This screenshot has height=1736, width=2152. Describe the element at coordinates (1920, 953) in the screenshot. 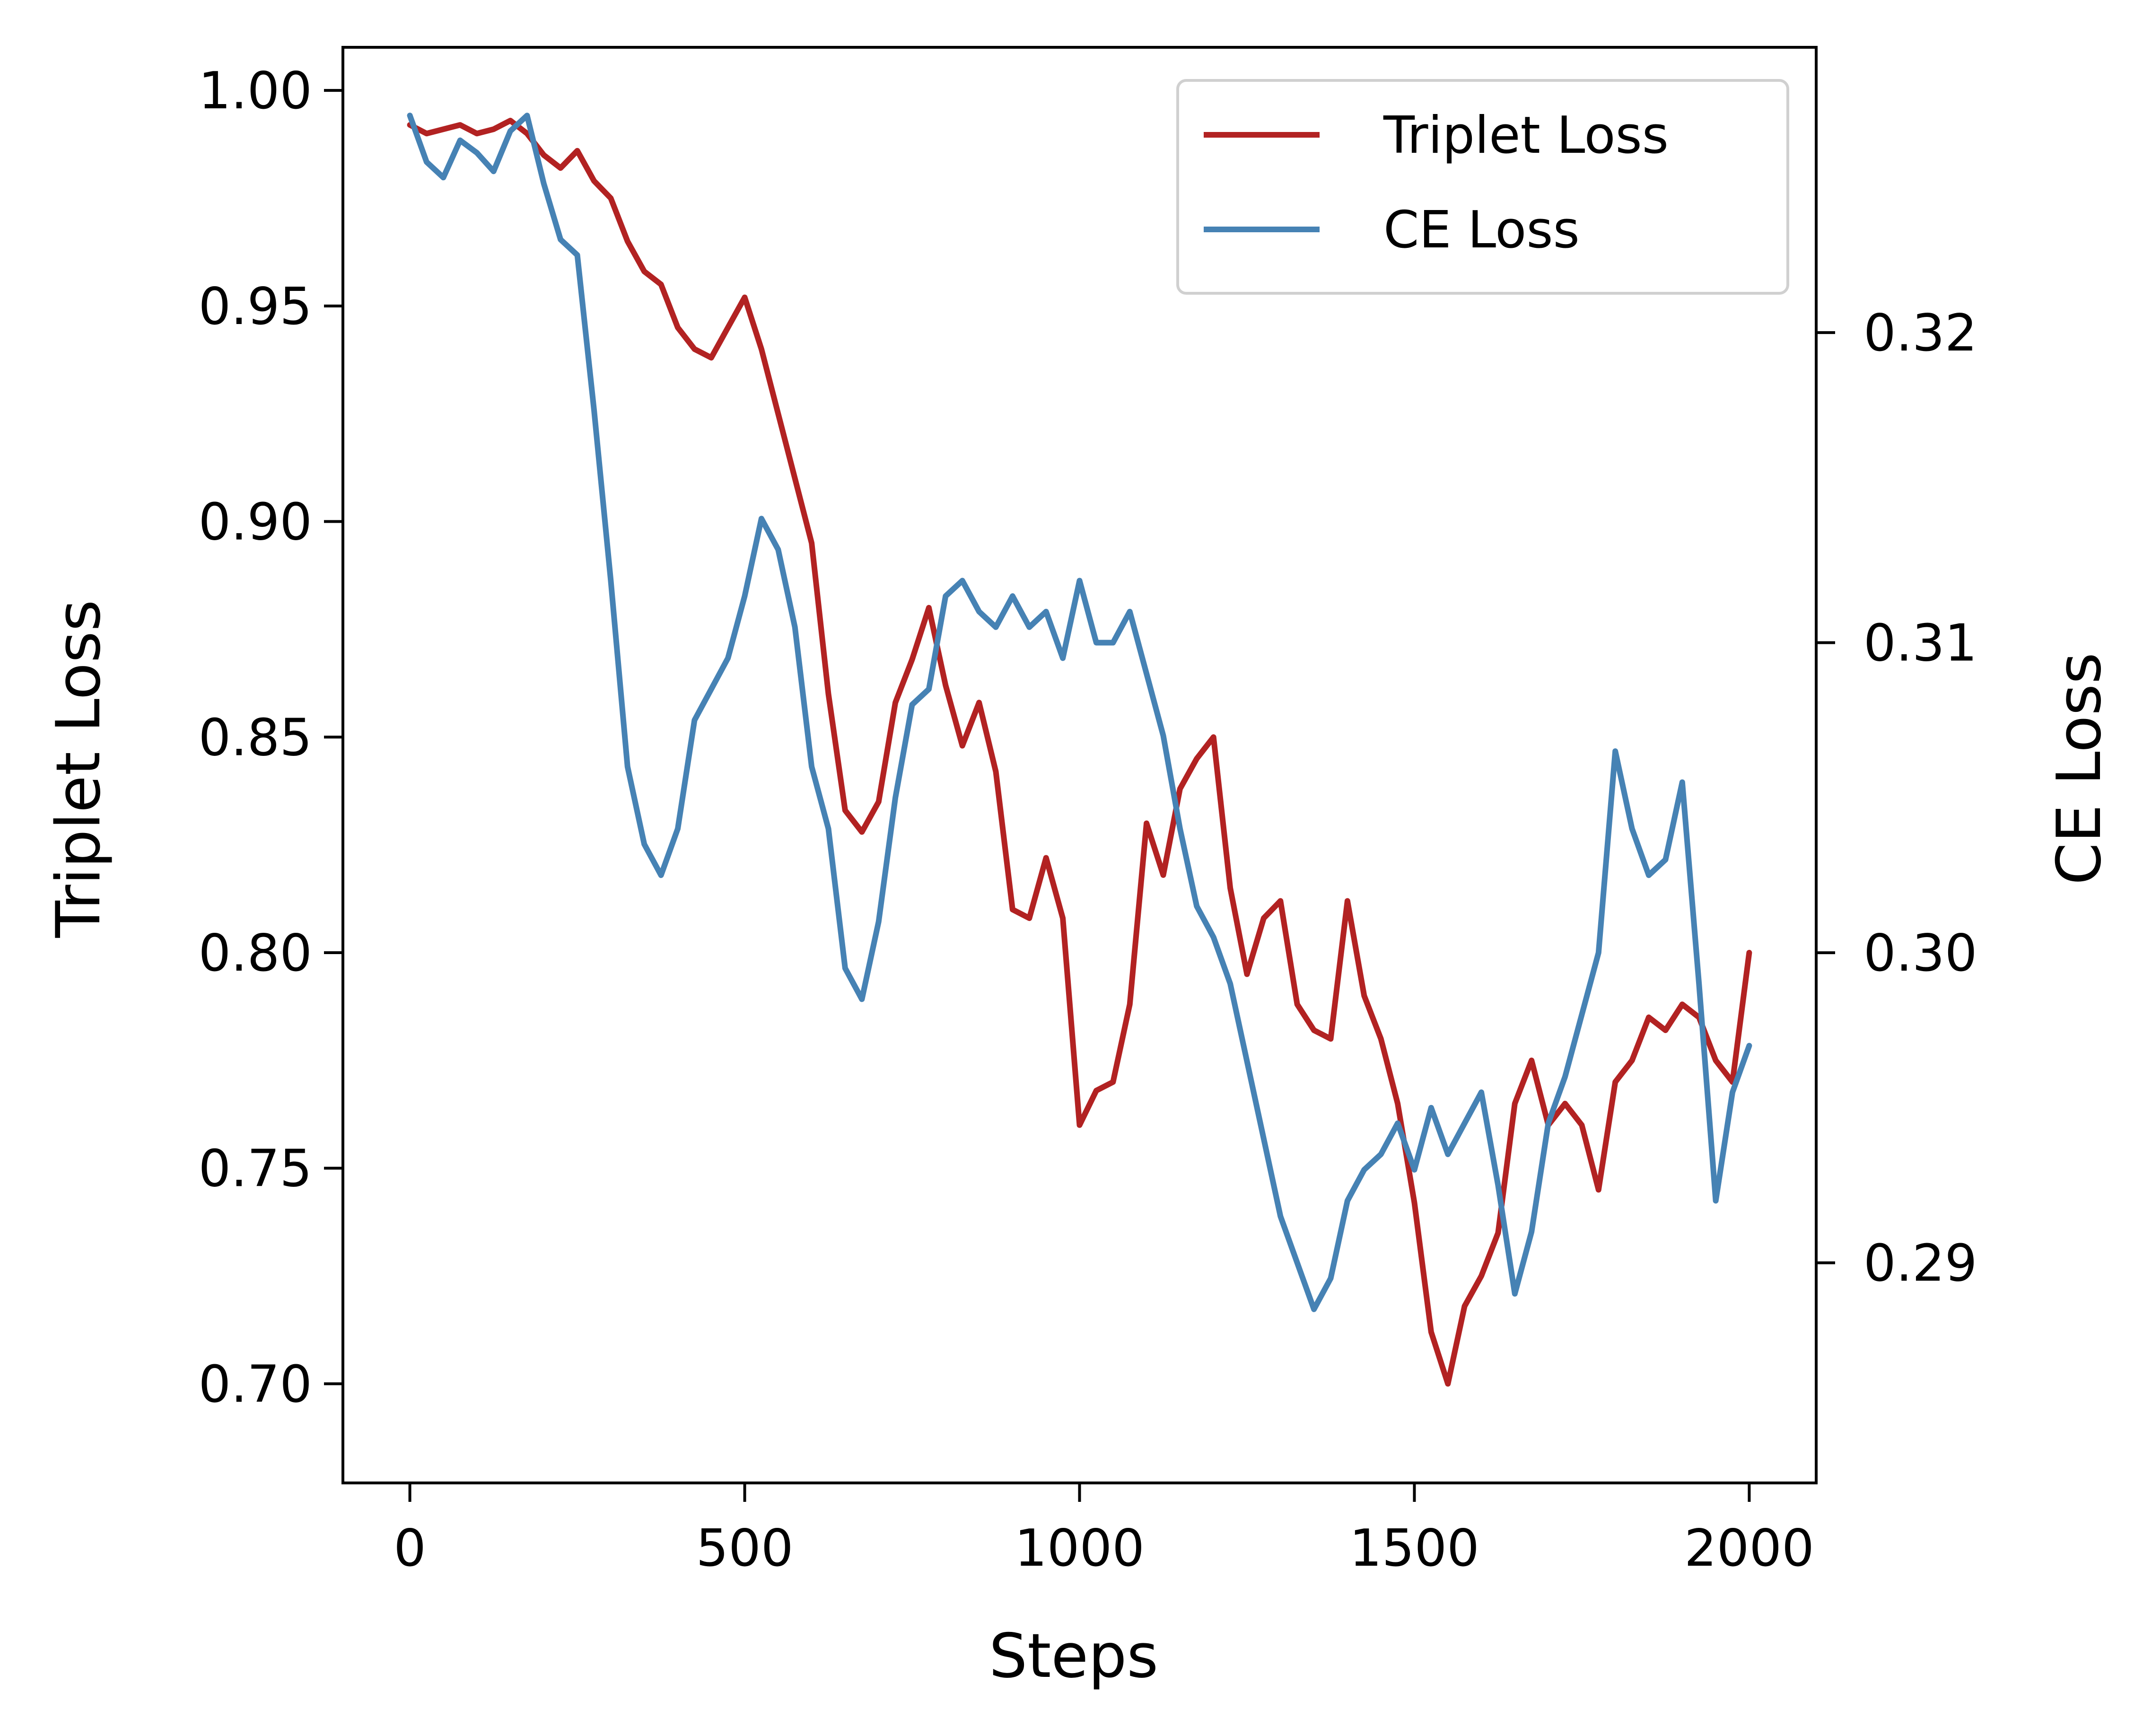

I see `y2-tick-label: 0.30` at that location.